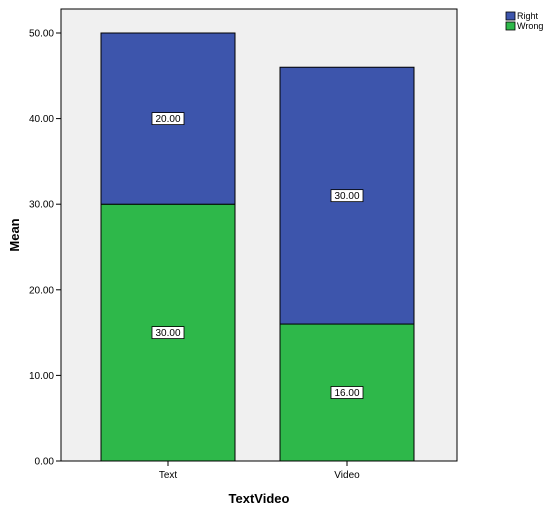 This screenshot has height=509, width=548. What do you see at coordinates (510, 16) in the screenshot?
I see `legend-swatch-right` at bounding box center [510, 16].